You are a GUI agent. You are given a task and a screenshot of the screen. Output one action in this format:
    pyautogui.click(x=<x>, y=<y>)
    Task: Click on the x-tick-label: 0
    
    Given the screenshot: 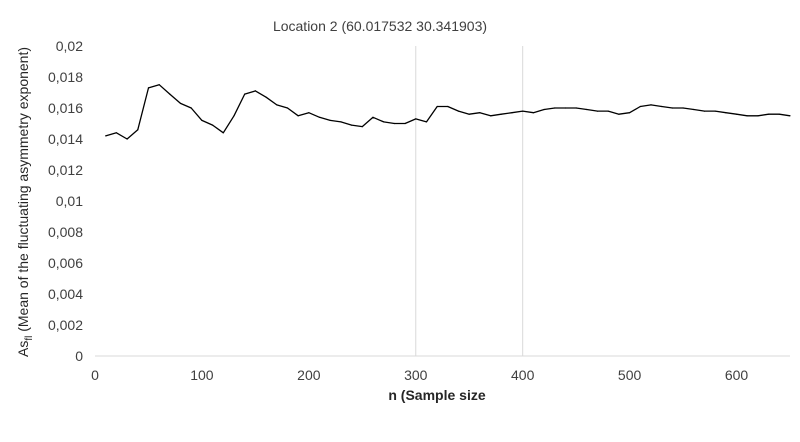 What is the action you would take?
    pyautogui.click(x=95, y=375)
    